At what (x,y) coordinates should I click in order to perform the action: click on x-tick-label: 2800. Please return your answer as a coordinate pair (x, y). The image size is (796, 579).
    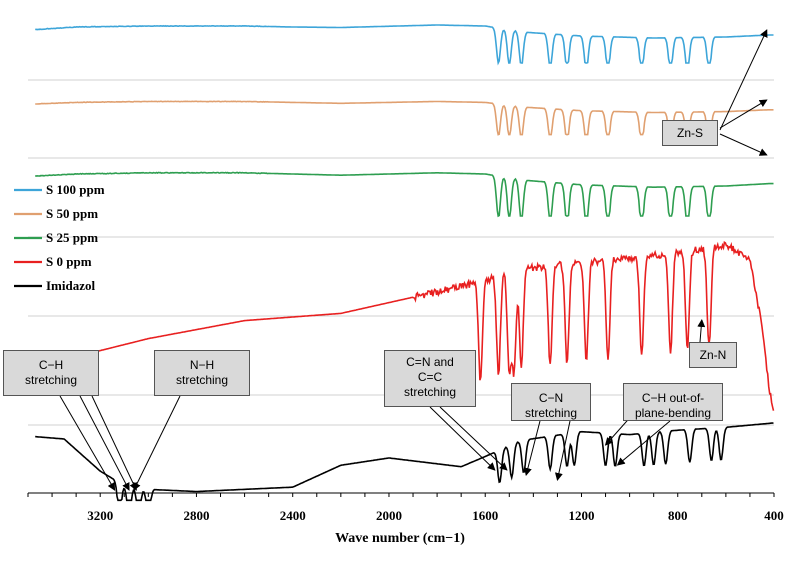
    Looking at the image, I should click on (196, 515).